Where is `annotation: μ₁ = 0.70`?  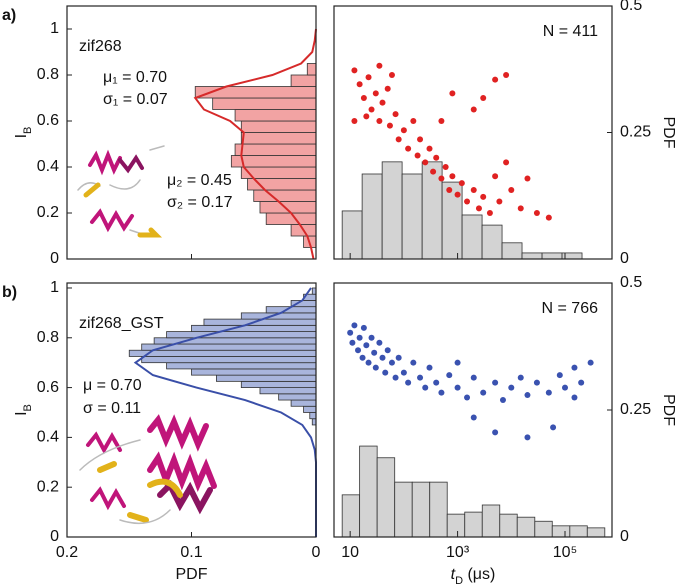 annotation: μ₁ = 0.70 is located at coordinates (135, 77).